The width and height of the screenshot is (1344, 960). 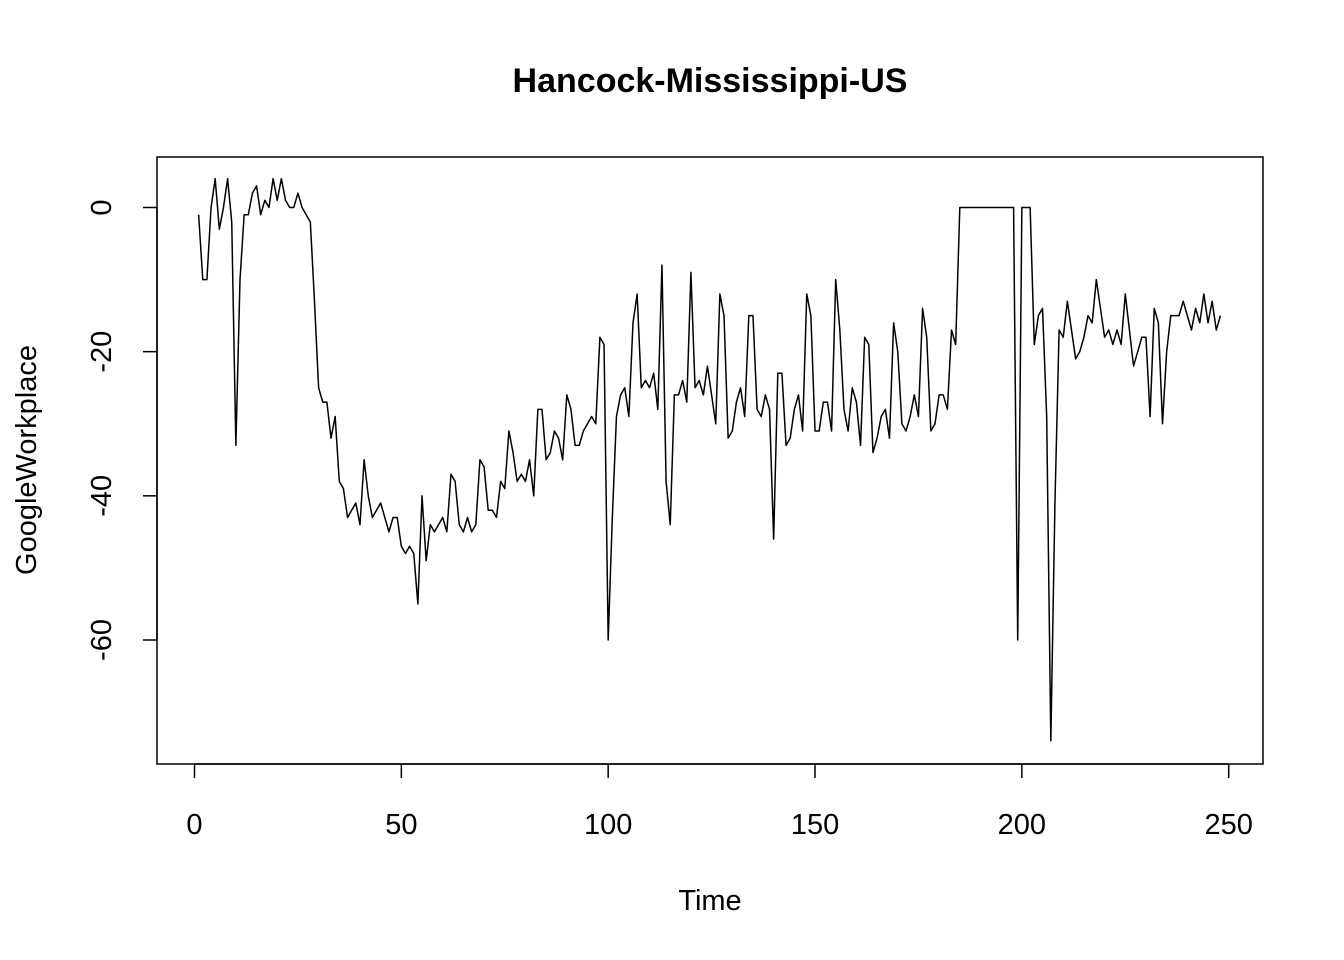 I want to click on y-tick-label: 0, so click(x=102, y=207).